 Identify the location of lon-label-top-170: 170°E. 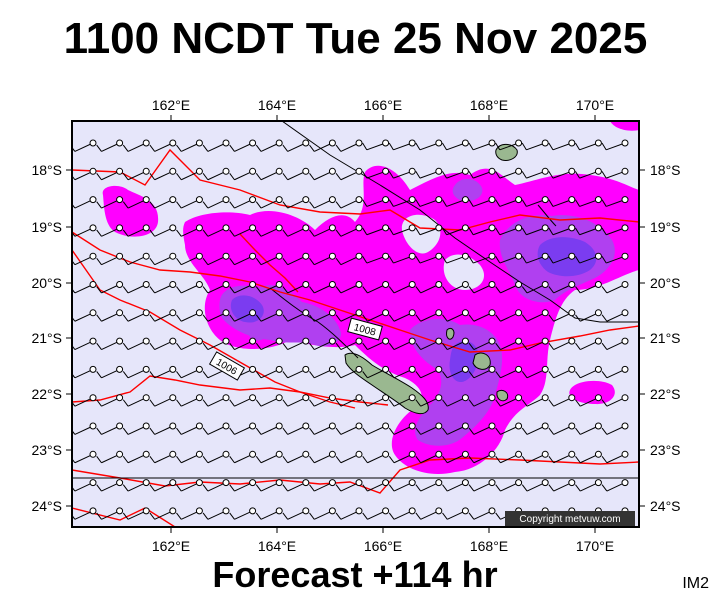
(595, 105).